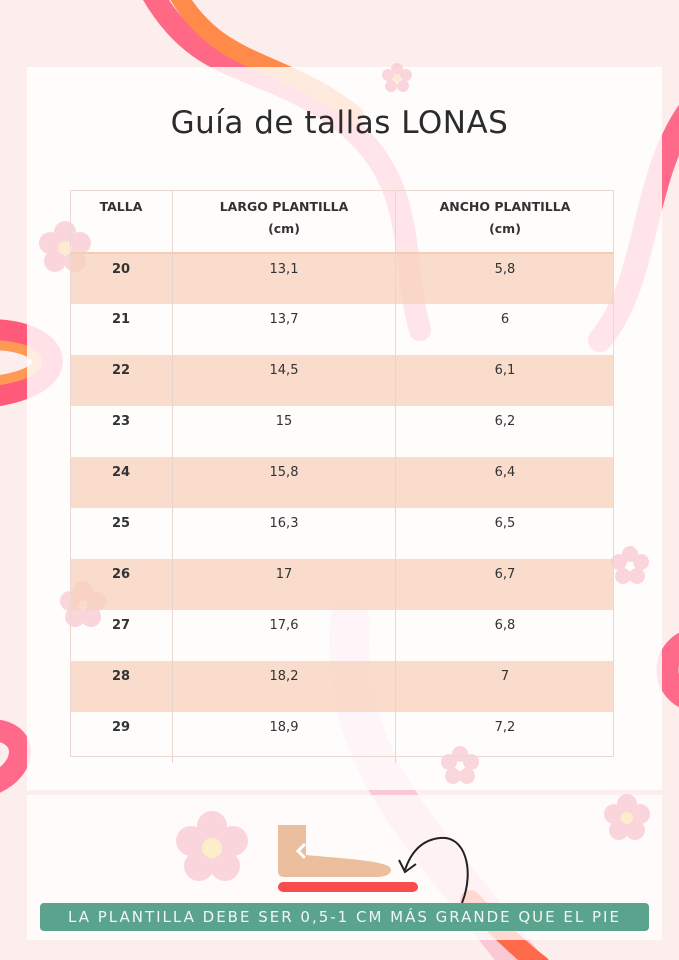 Image resolution: width=679 pixels, height=960 pixels. I want to click on cell-largo: 13,7, so click(284, 329).